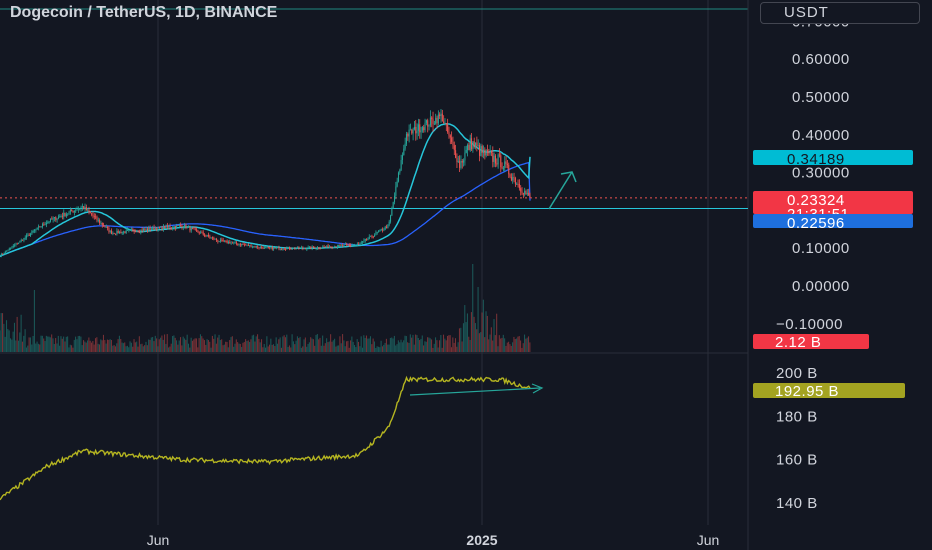 This screenshot has height=550, width=932. Describe the element at coordinates (829, 438) in the screenshot. I see `indicator-axis: 200 B 180 B 160 B 140 B 192.95 B` at that location.